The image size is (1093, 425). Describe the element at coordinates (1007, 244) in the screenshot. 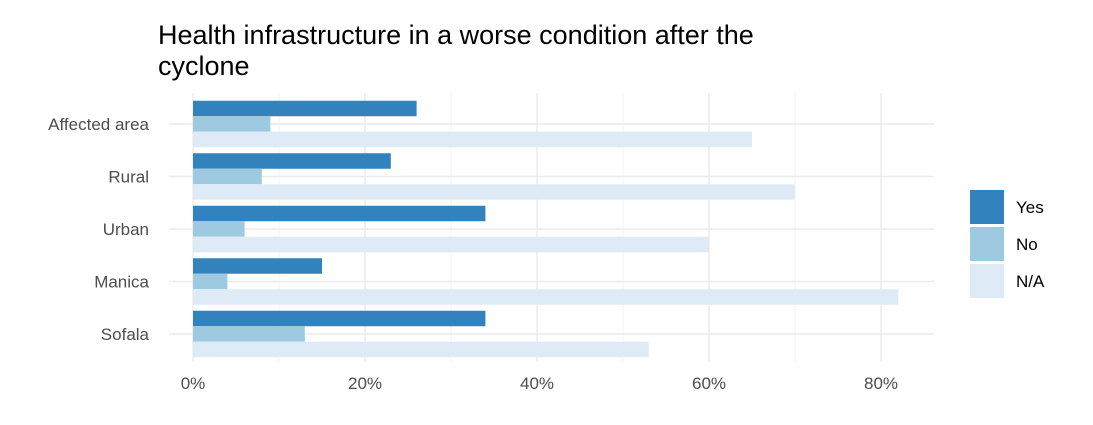

I see `legend: Yes No N/A` at that location.